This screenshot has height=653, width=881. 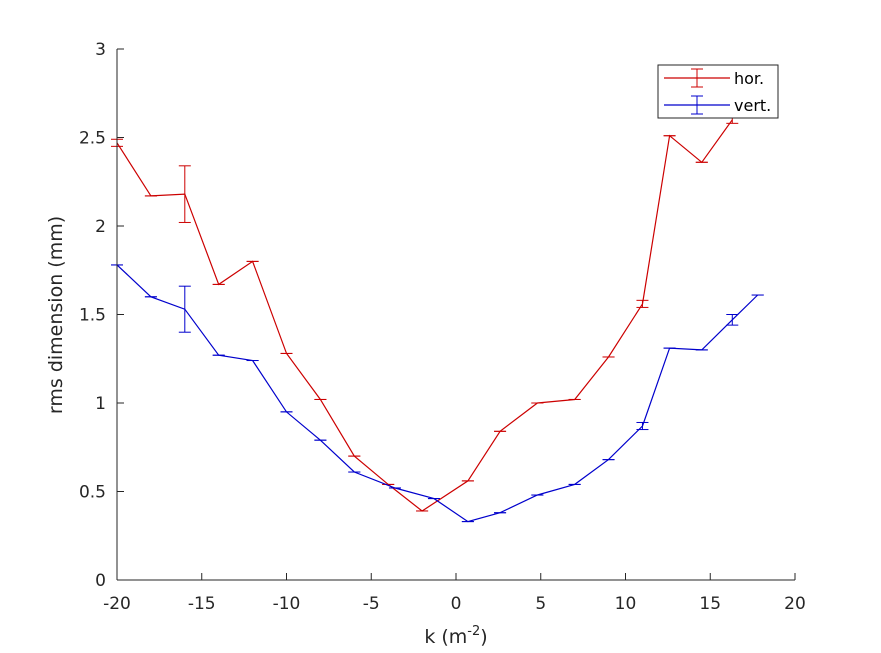 I want to click on y-tick-label: 3, so click(x=100, y=50).